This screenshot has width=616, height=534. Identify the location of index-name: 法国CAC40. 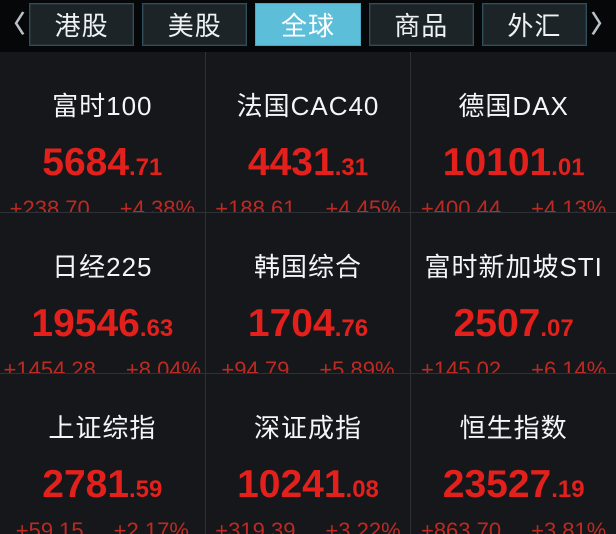
(308, 106).